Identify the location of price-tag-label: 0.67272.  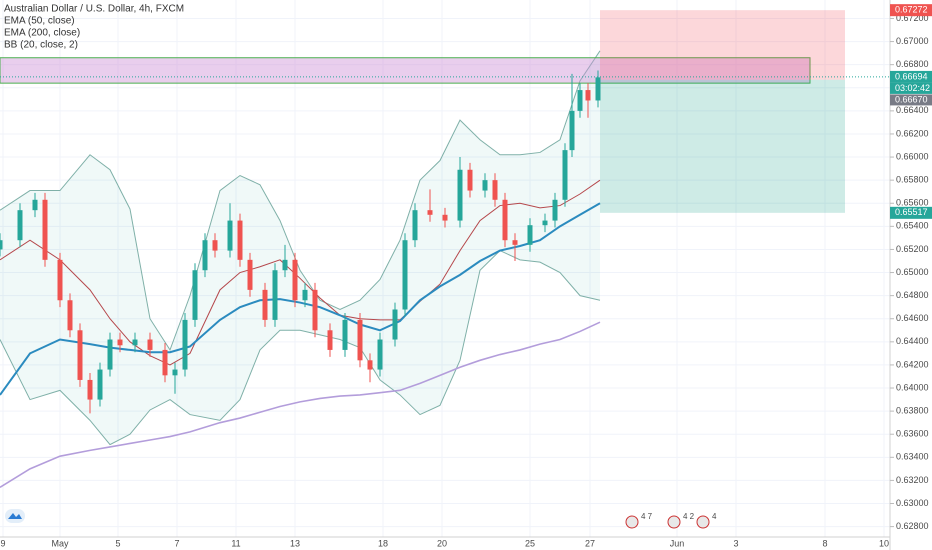
(911, 10).